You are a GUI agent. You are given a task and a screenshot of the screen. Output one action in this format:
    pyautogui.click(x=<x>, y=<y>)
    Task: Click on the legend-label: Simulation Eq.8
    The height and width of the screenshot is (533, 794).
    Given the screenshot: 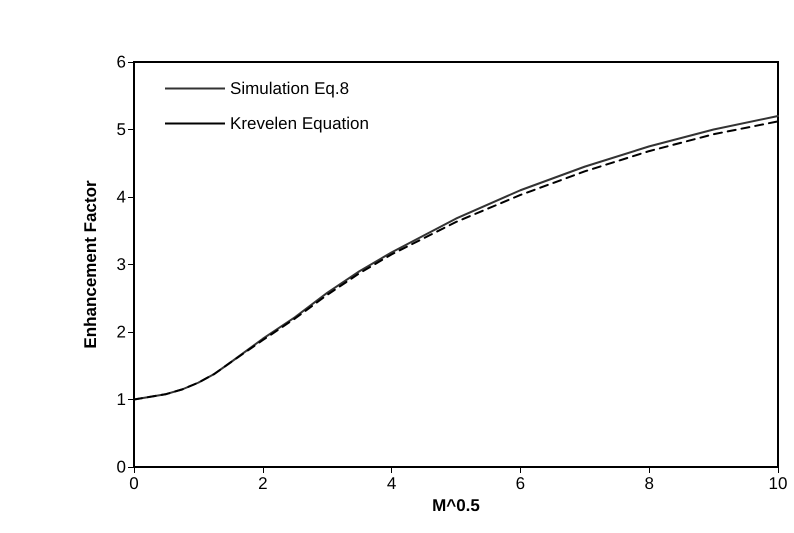 What is the action you would take?
    pyautogui.click(x=290, y=88)
    